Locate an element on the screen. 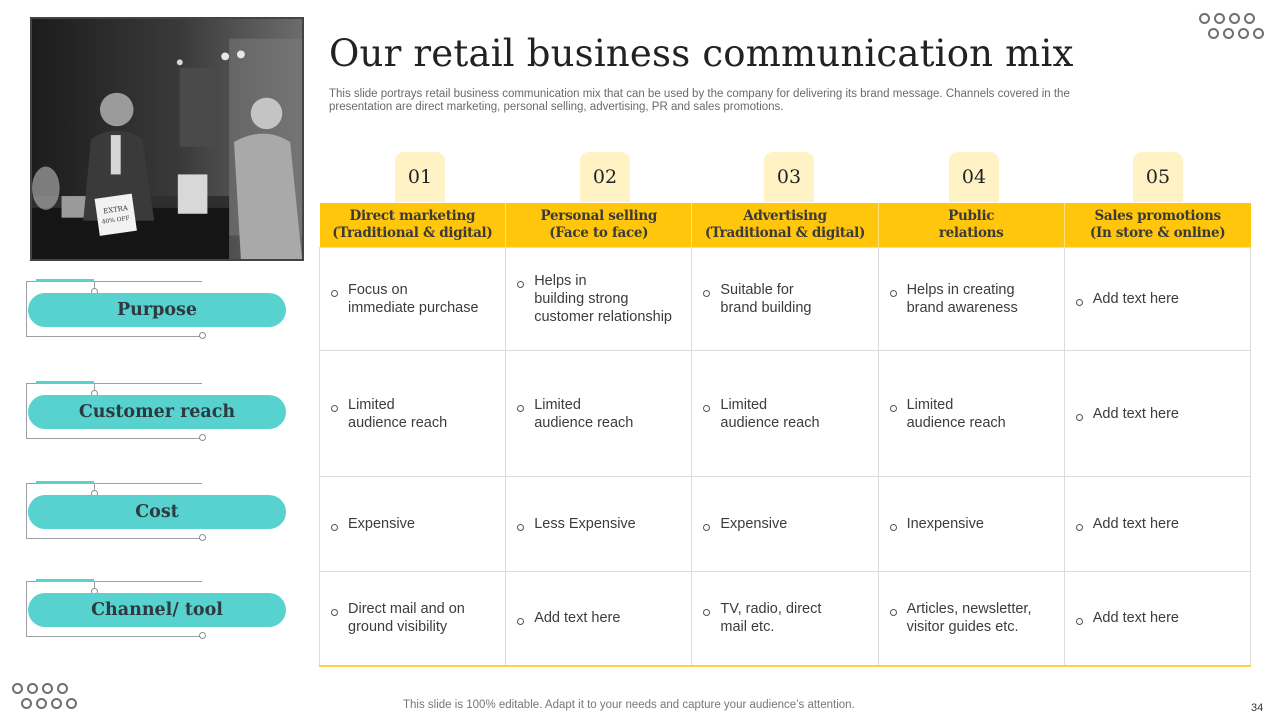  column-header-public-relations: Public relations is located at coordinates (971, 225).